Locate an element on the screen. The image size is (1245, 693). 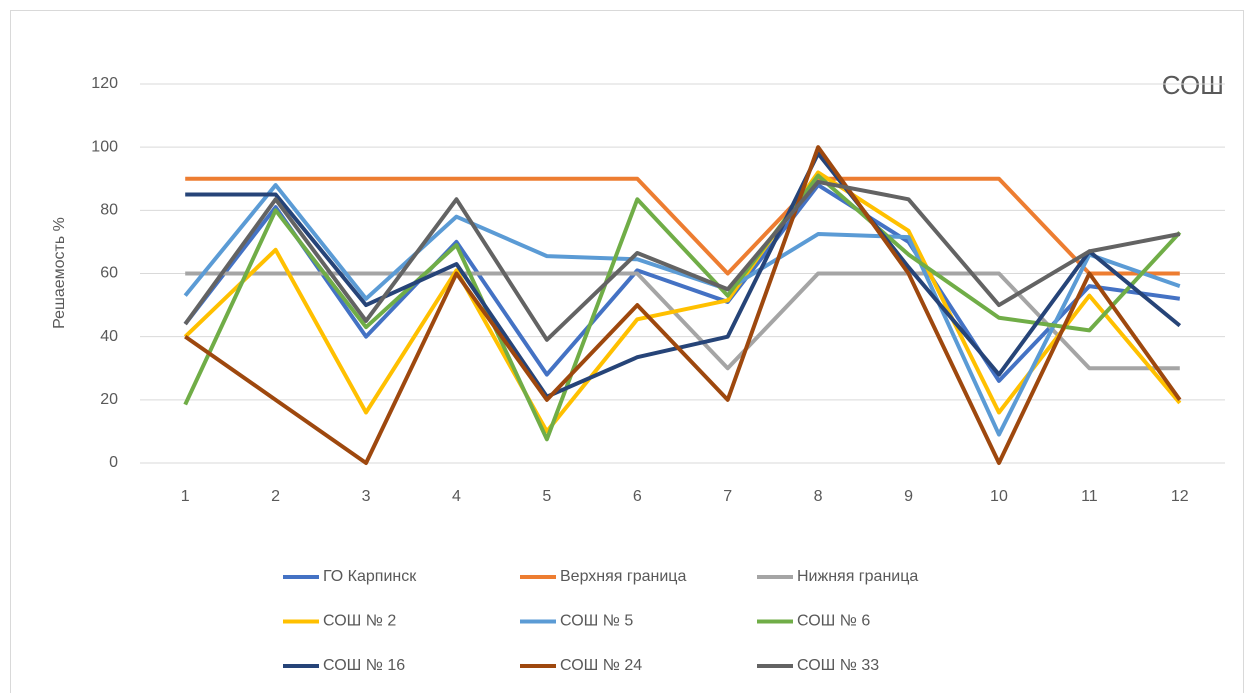
y-tick-label: 60 is located at coordinates (109, 273).